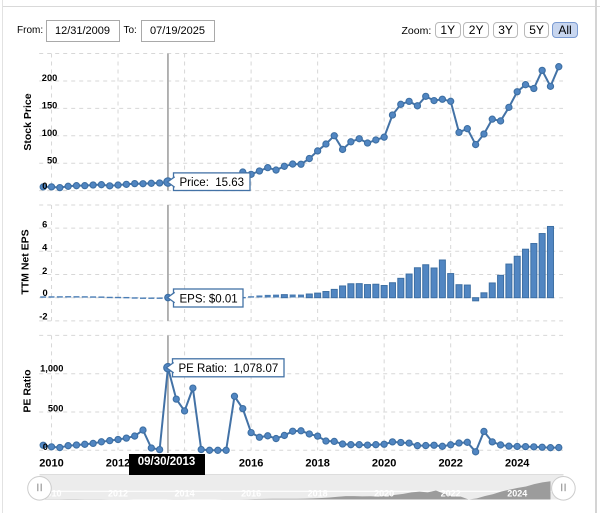  I want to click on svg-text: 6, so click(44, 224).